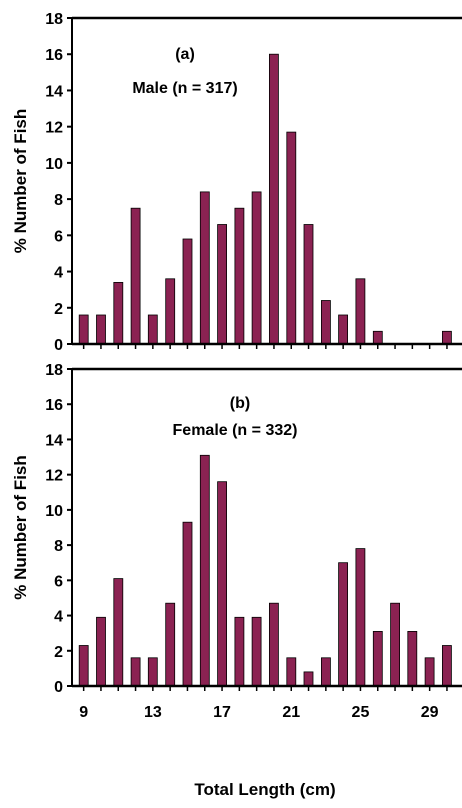  Describe the element at coordinates (54, 55) in the screenshot. I see `y-tick-label-male-16: 16` at that location.